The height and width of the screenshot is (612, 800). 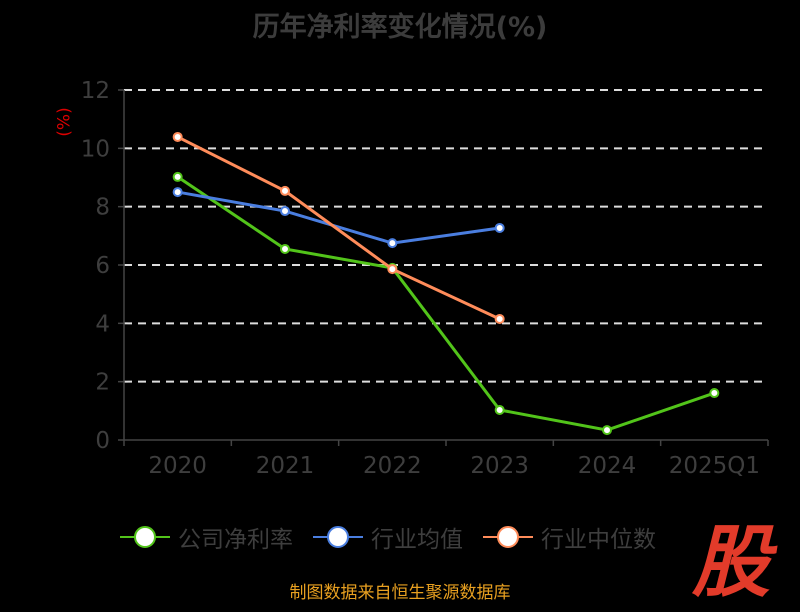 I want to click on source-note: 制图数据来自恒生聚源数据库, so click(x=400, y=593).